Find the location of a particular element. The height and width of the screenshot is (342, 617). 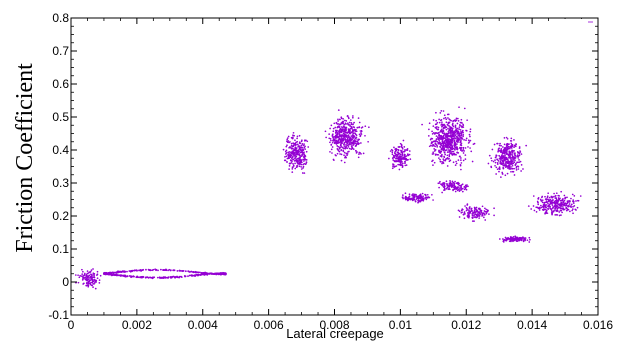

legend is located at coordinates (579, 22).